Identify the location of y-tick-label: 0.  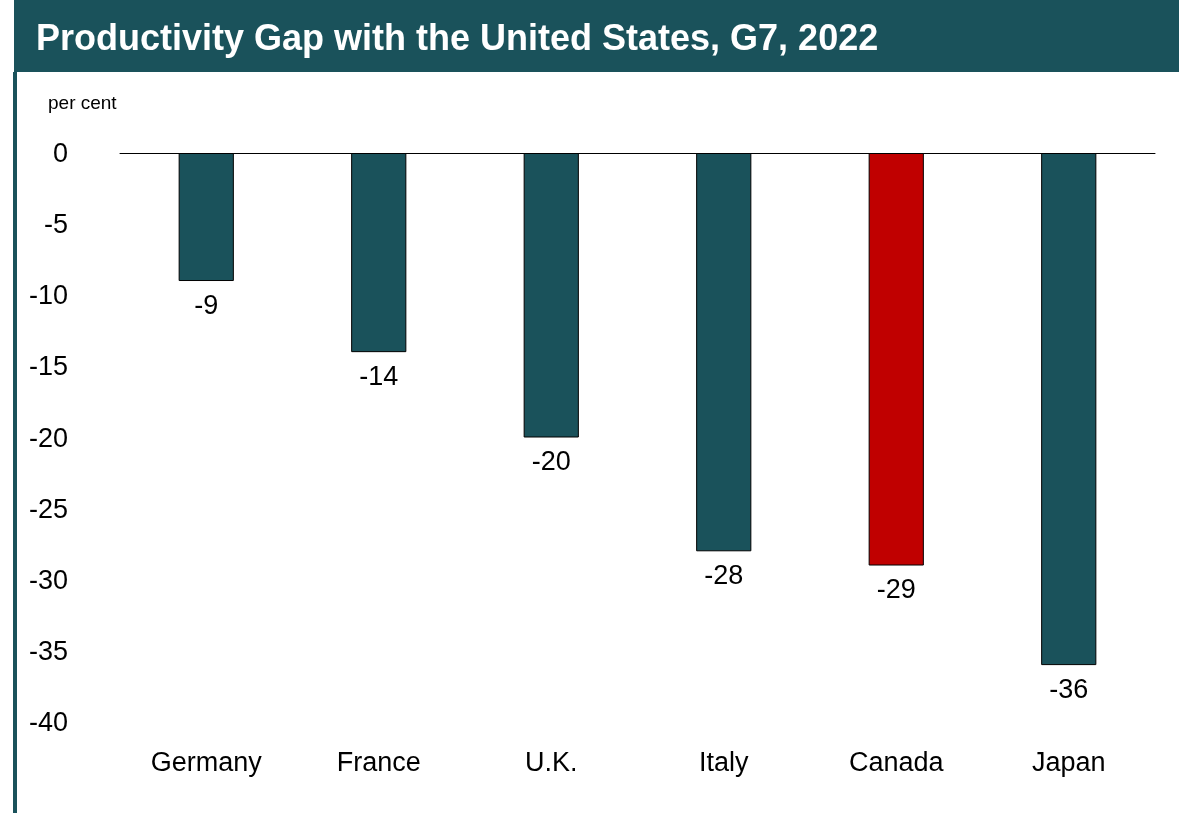
(60, 153).